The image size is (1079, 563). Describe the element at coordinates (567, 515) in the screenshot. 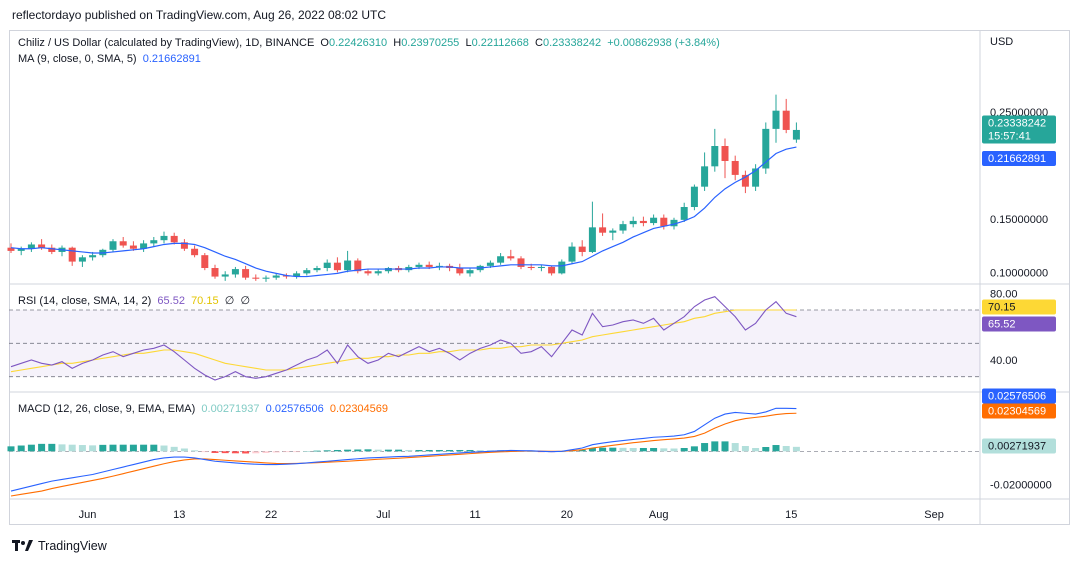

I see `time-axis-tick: 20` at that location.